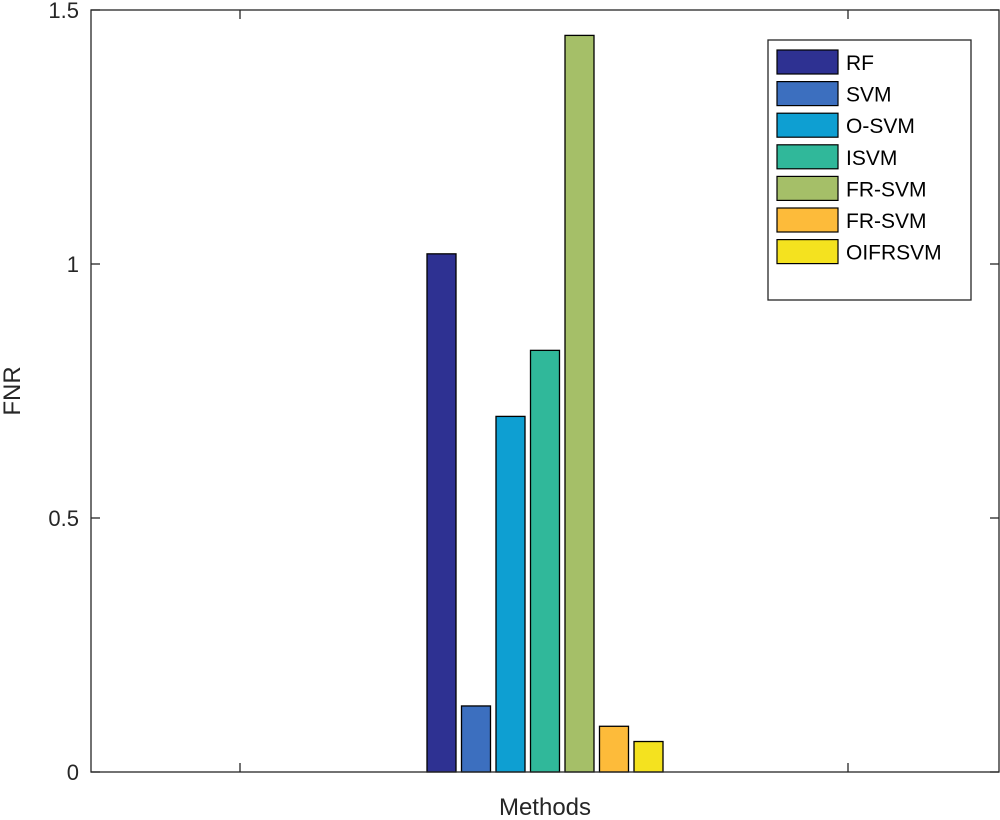  I want to click on y-tick-label: 0, so click(73, 772).